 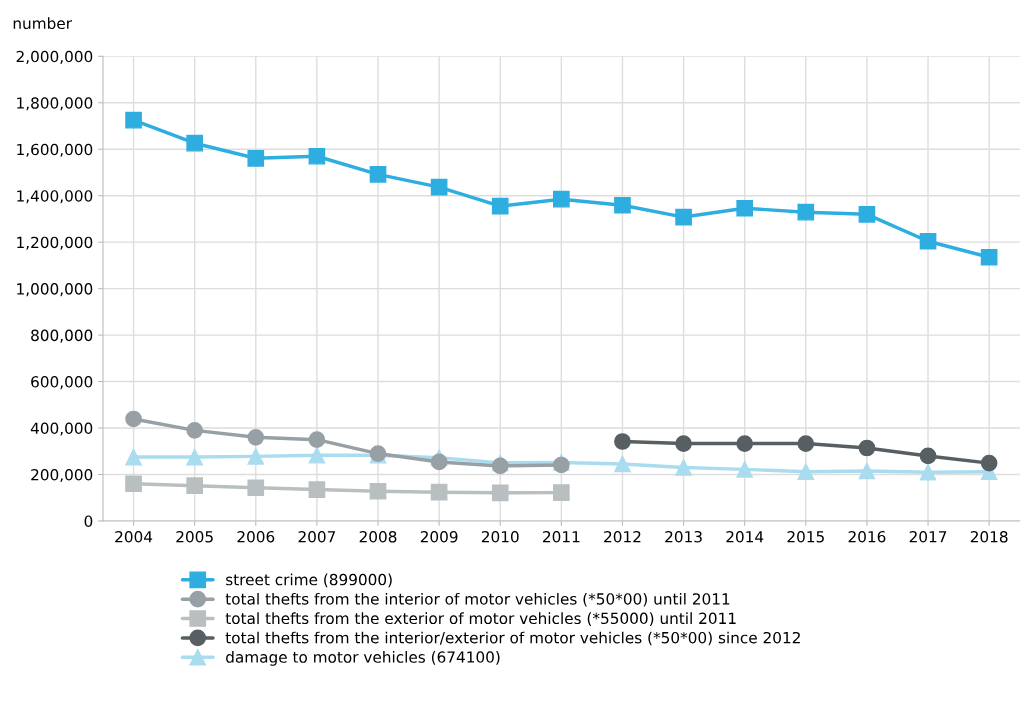 I want to click on x-tick-label: 2013, so click(x=683, y=536).